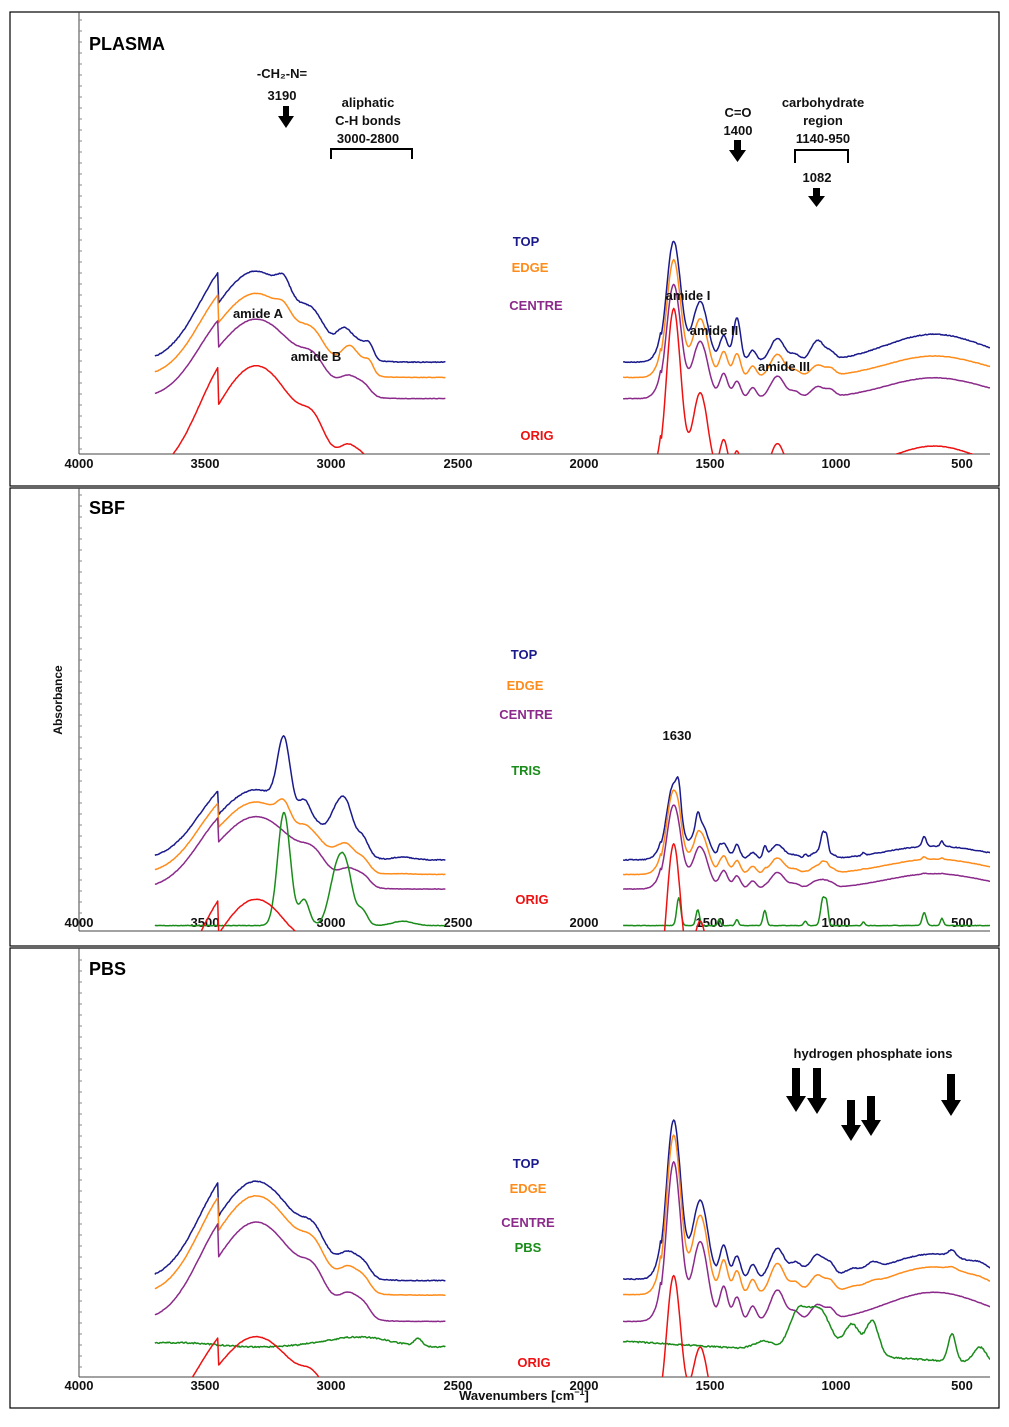  Describe the element at coordinates (331, 463) in the screenshot. I see `xtick-plasma-3000: 3000` at that location.